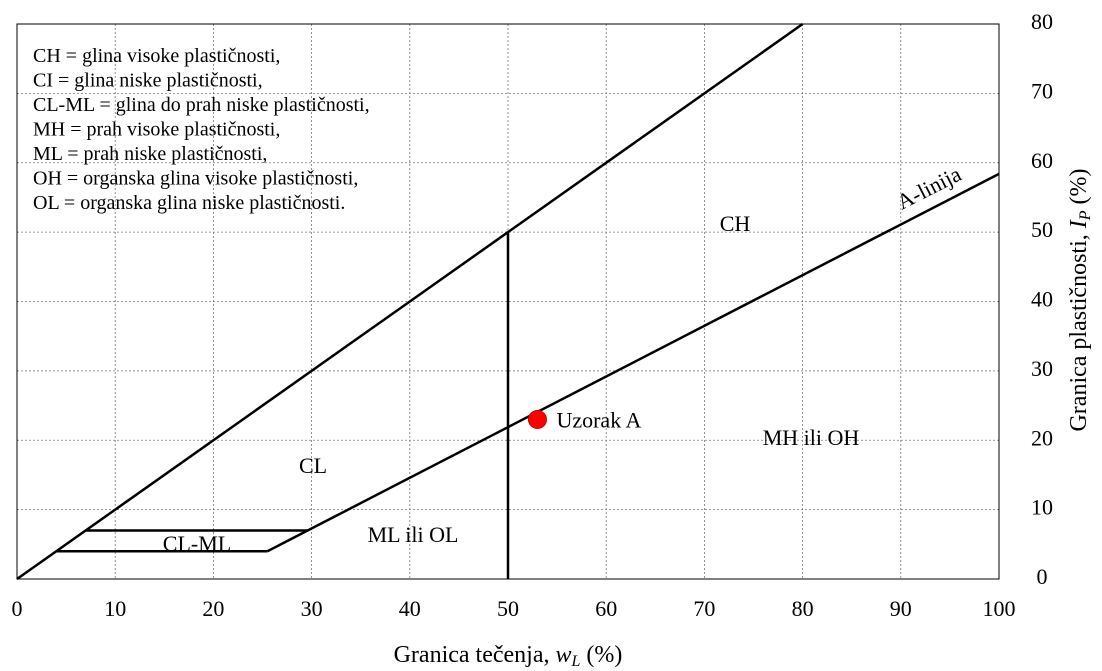  I want to click on y-tick-label: 10, so click(1042, 507).